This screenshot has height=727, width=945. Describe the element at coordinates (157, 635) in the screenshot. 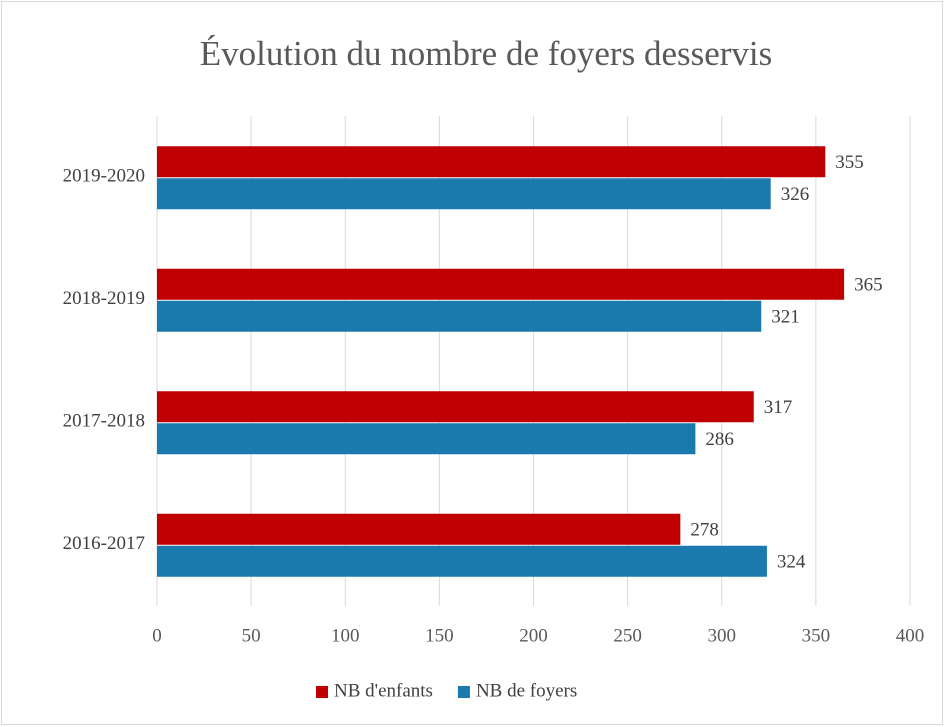

I see `x-tick-label: 0` at that location.